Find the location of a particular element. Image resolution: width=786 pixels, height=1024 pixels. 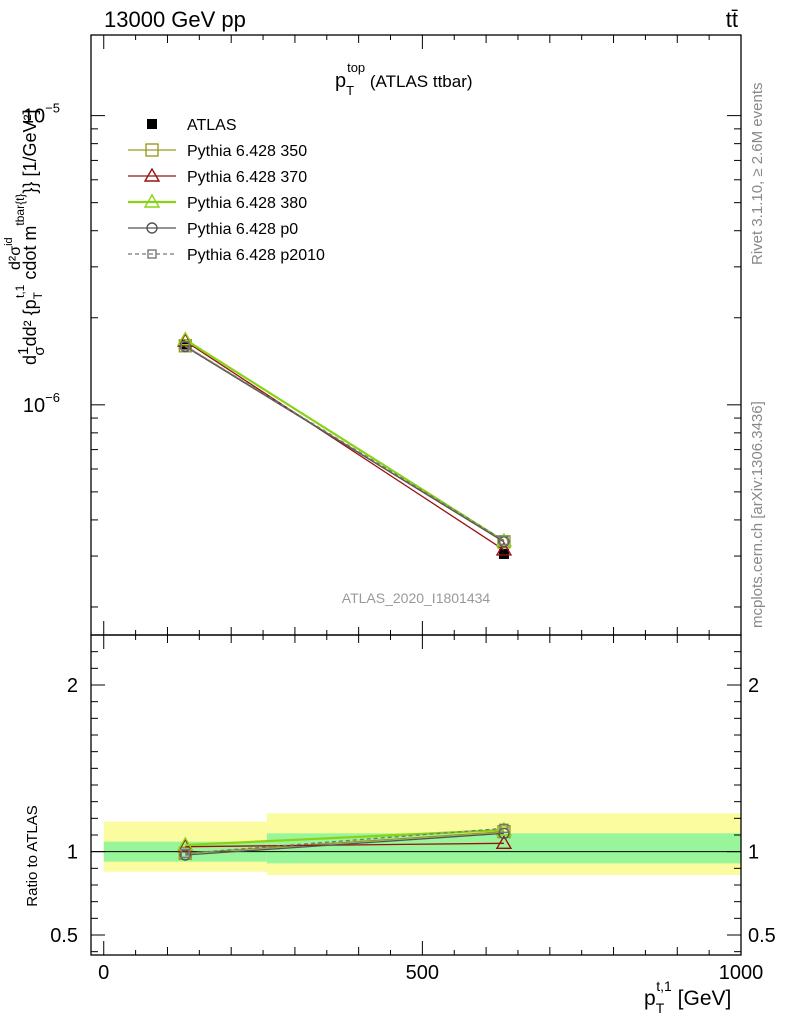

legend-item-p0: Pythia 6.428 p0 is located at coordinates (213, 229).